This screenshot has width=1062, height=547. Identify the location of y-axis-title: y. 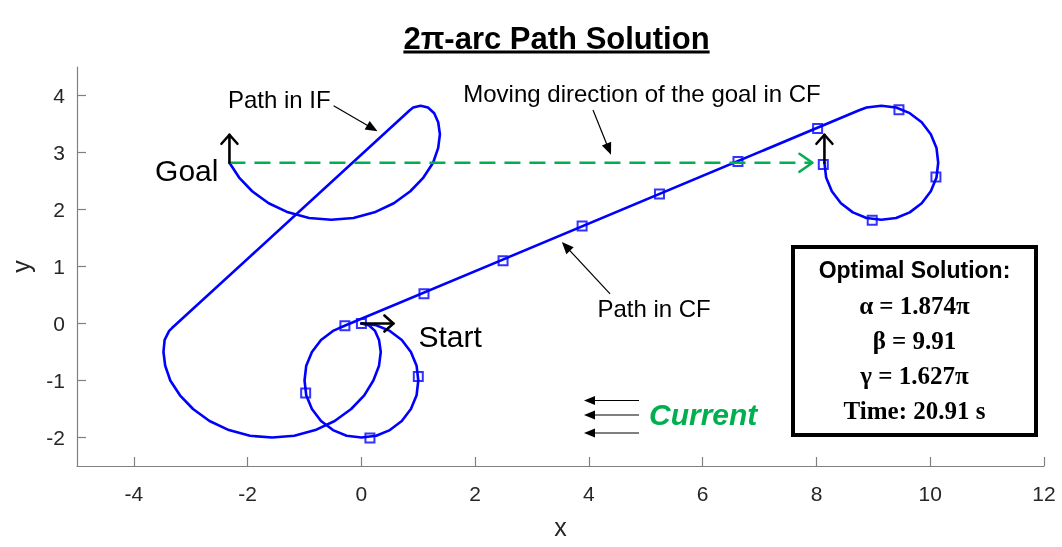
(20, 266).